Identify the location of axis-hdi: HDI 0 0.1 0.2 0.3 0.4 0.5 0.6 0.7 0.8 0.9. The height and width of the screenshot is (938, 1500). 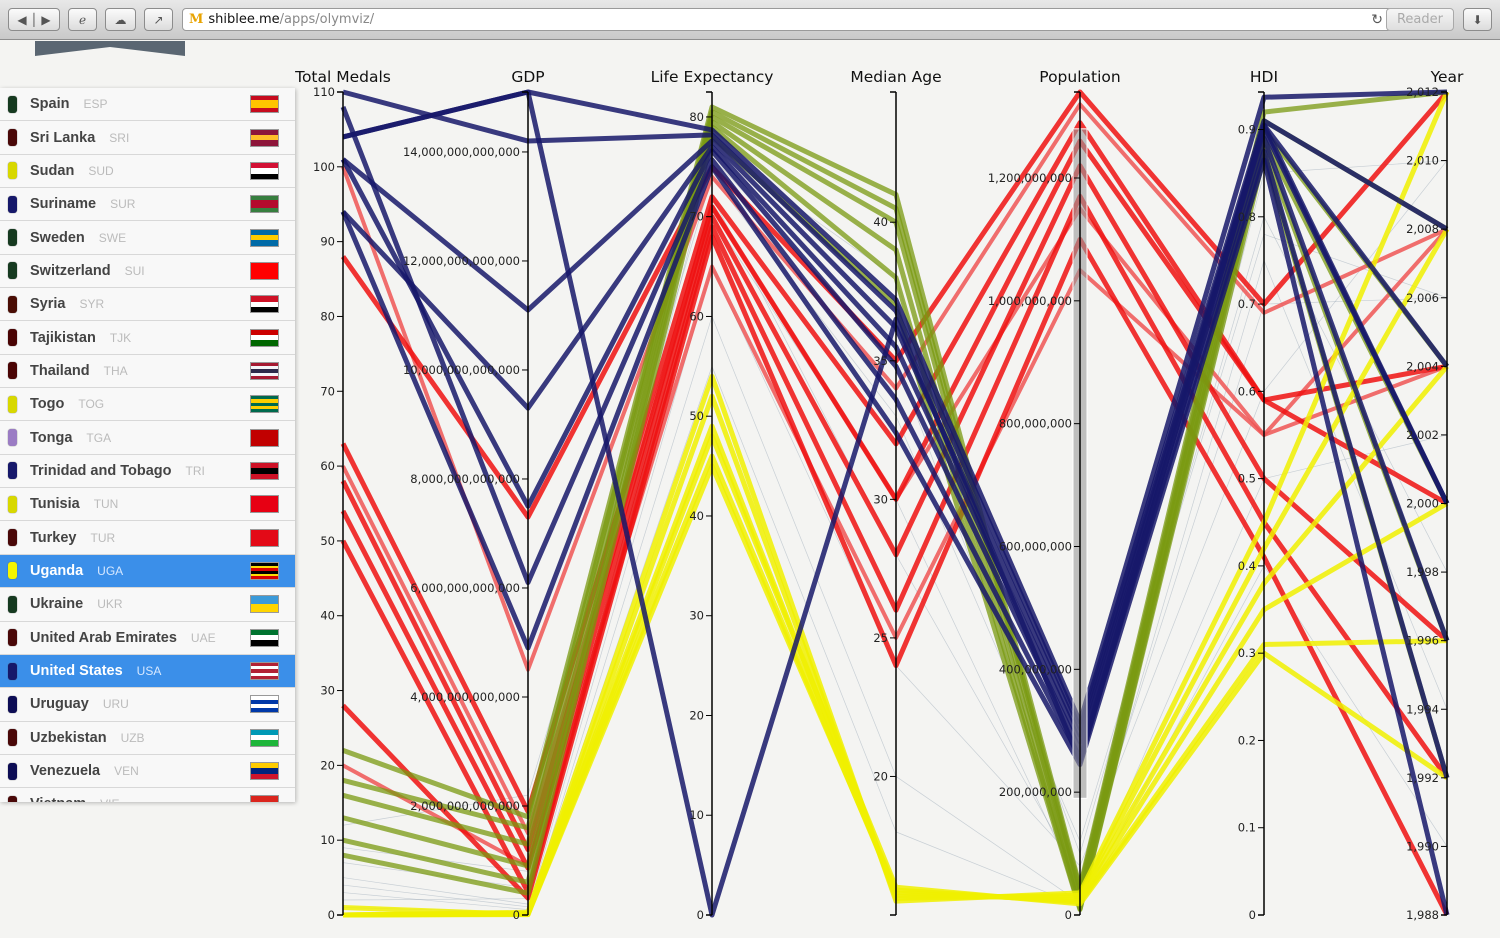
(1258, 495).